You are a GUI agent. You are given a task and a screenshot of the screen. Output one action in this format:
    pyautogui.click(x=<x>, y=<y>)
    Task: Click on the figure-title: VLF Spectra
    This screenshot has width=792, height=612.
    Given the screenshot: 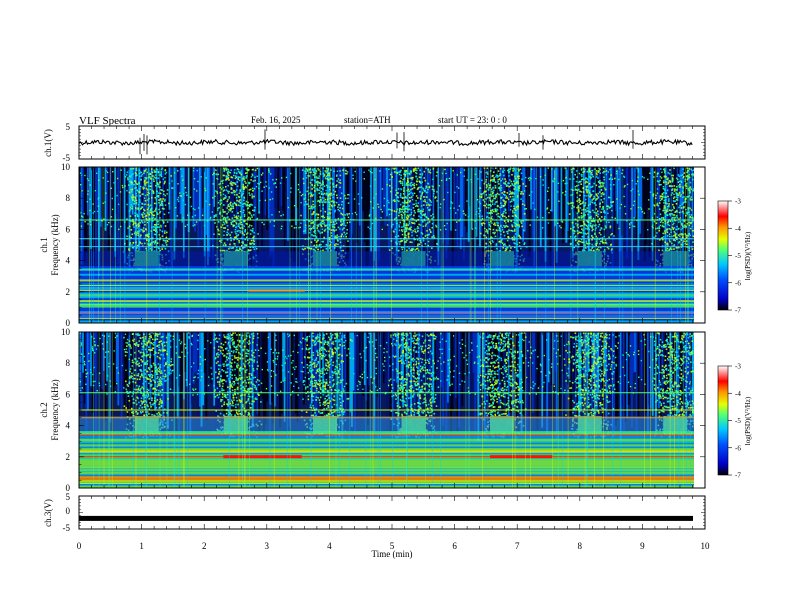 What is the action you would take?
    pyautogui.click(x=107, y=121)
    